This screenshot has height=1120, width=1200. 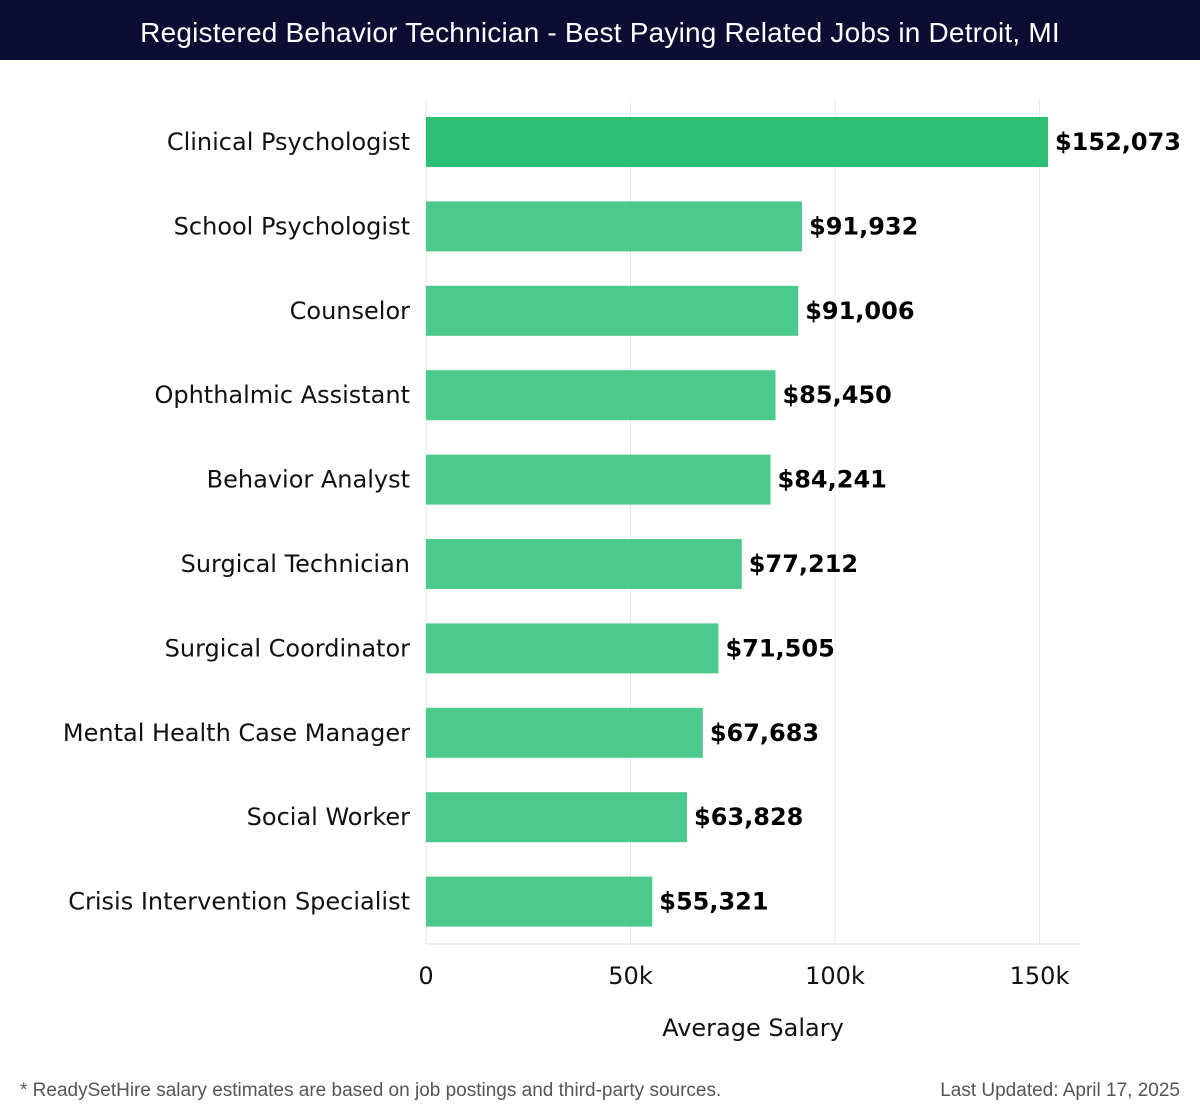 What do you see at coordinates (803, 564) in the screenshot?
I see `value-label: $77,212` at bounding box center [803, 564].